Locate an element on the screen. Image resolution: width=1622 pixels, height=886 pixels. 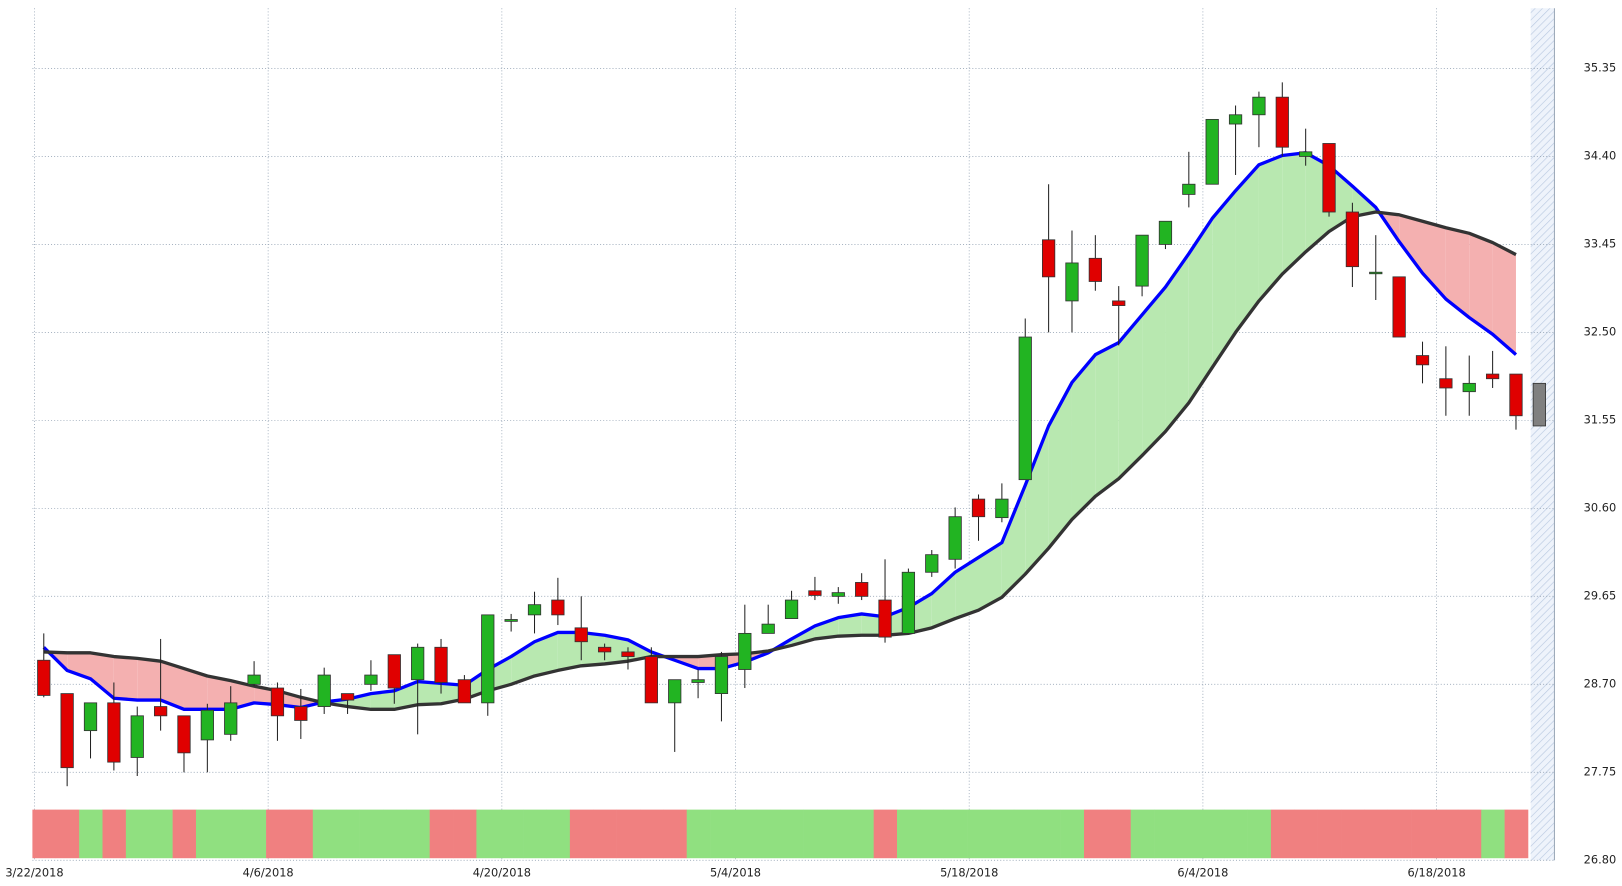
x-tick-label: 4/6/2018 is located at coordinates (268, 873).